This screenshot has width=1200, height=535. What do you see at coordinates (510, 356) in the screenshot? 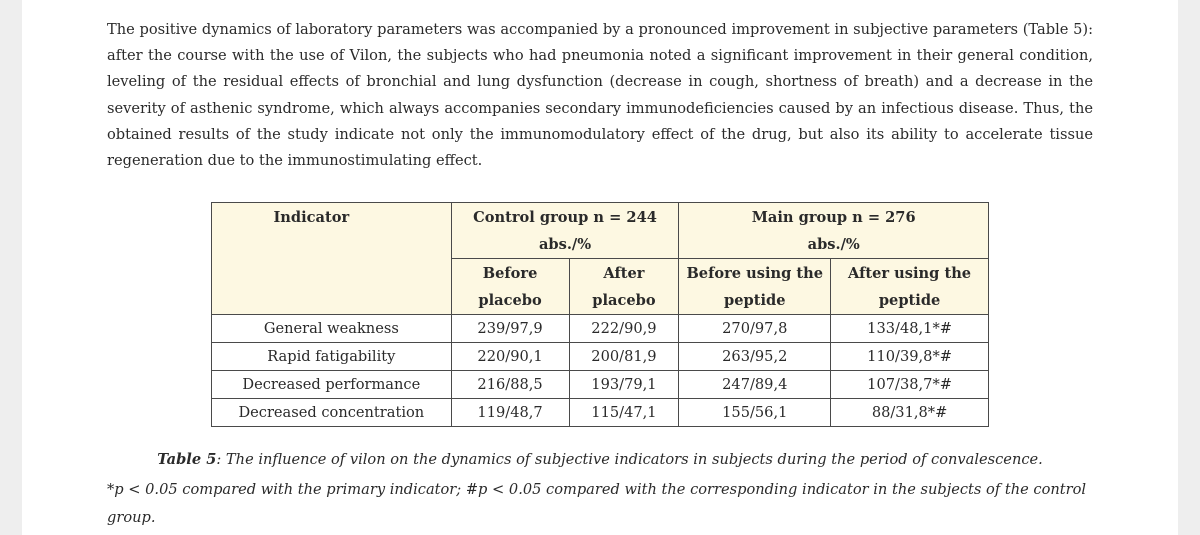
I see `control-before-cell: 220/90,1` at bounding box center [510, 356].